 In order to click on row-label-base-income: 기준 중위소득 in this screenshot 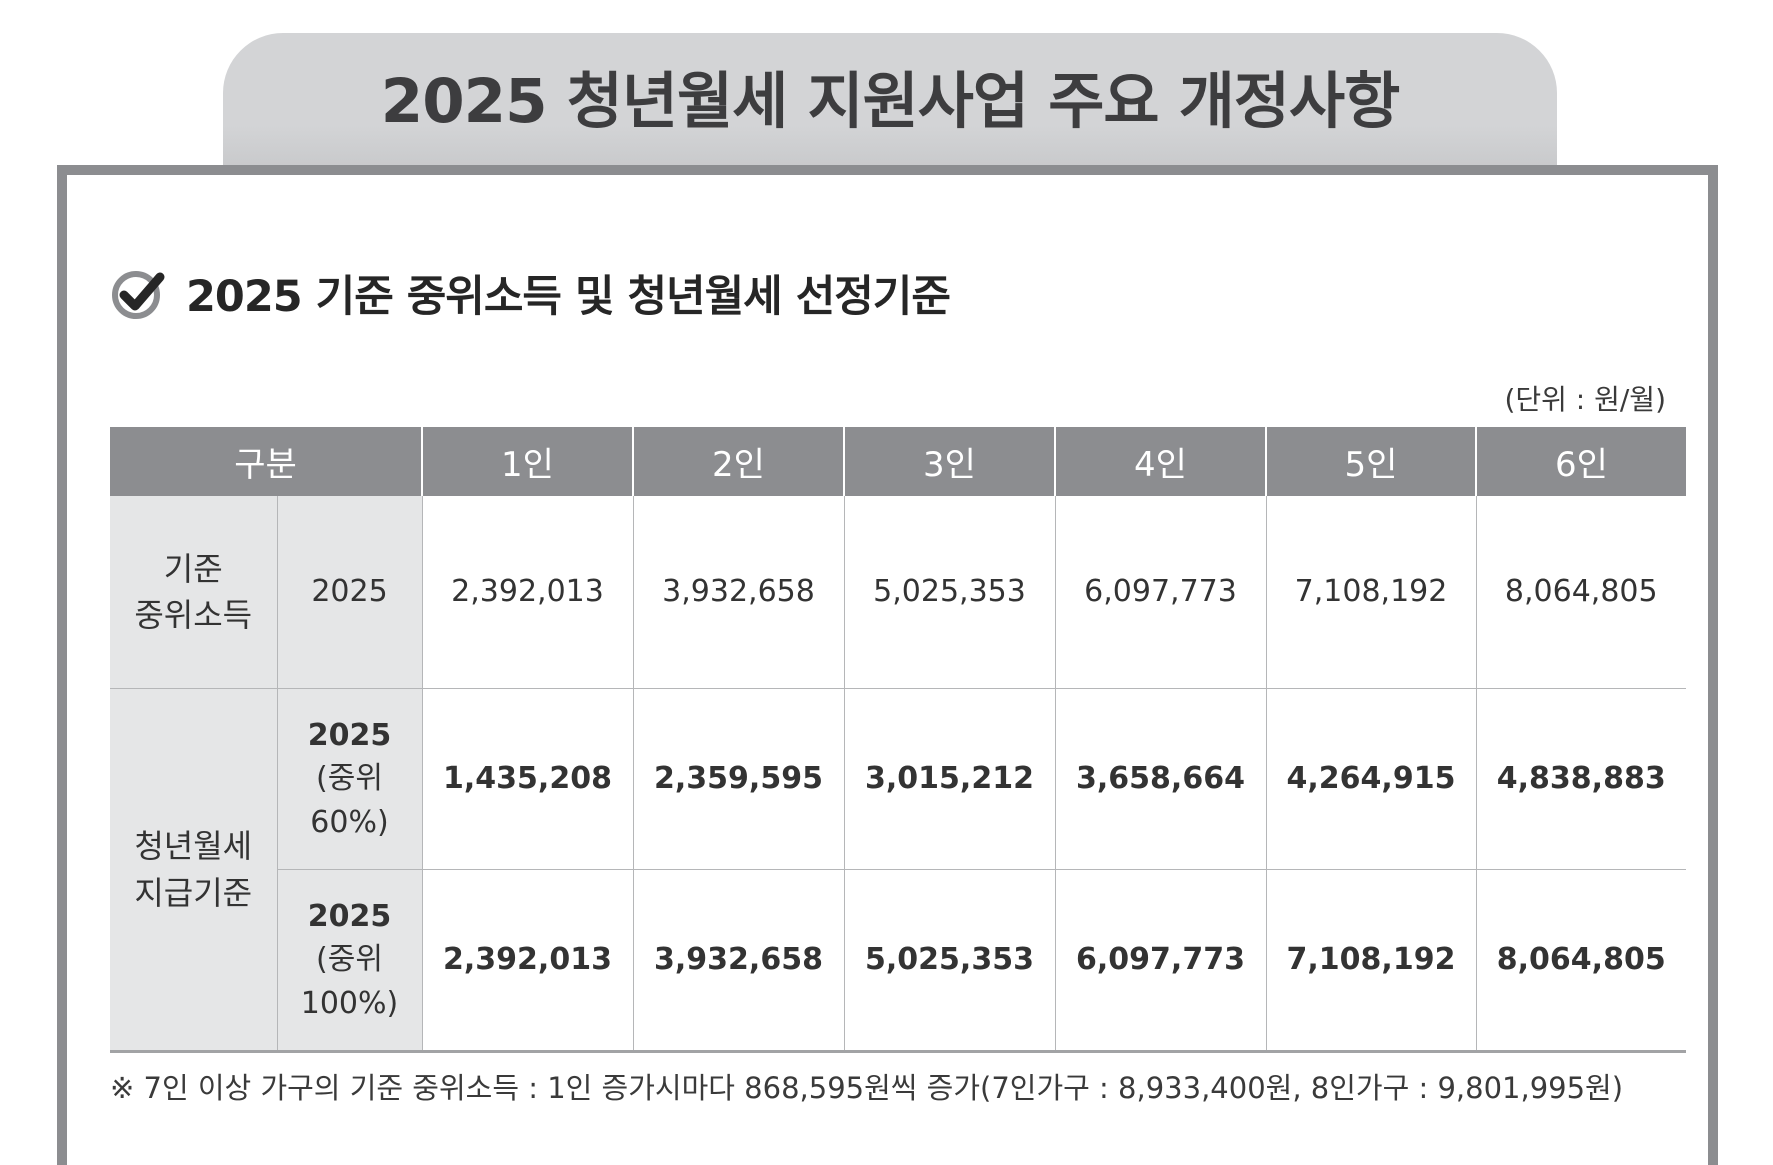, I will do `click(193, 592)`.